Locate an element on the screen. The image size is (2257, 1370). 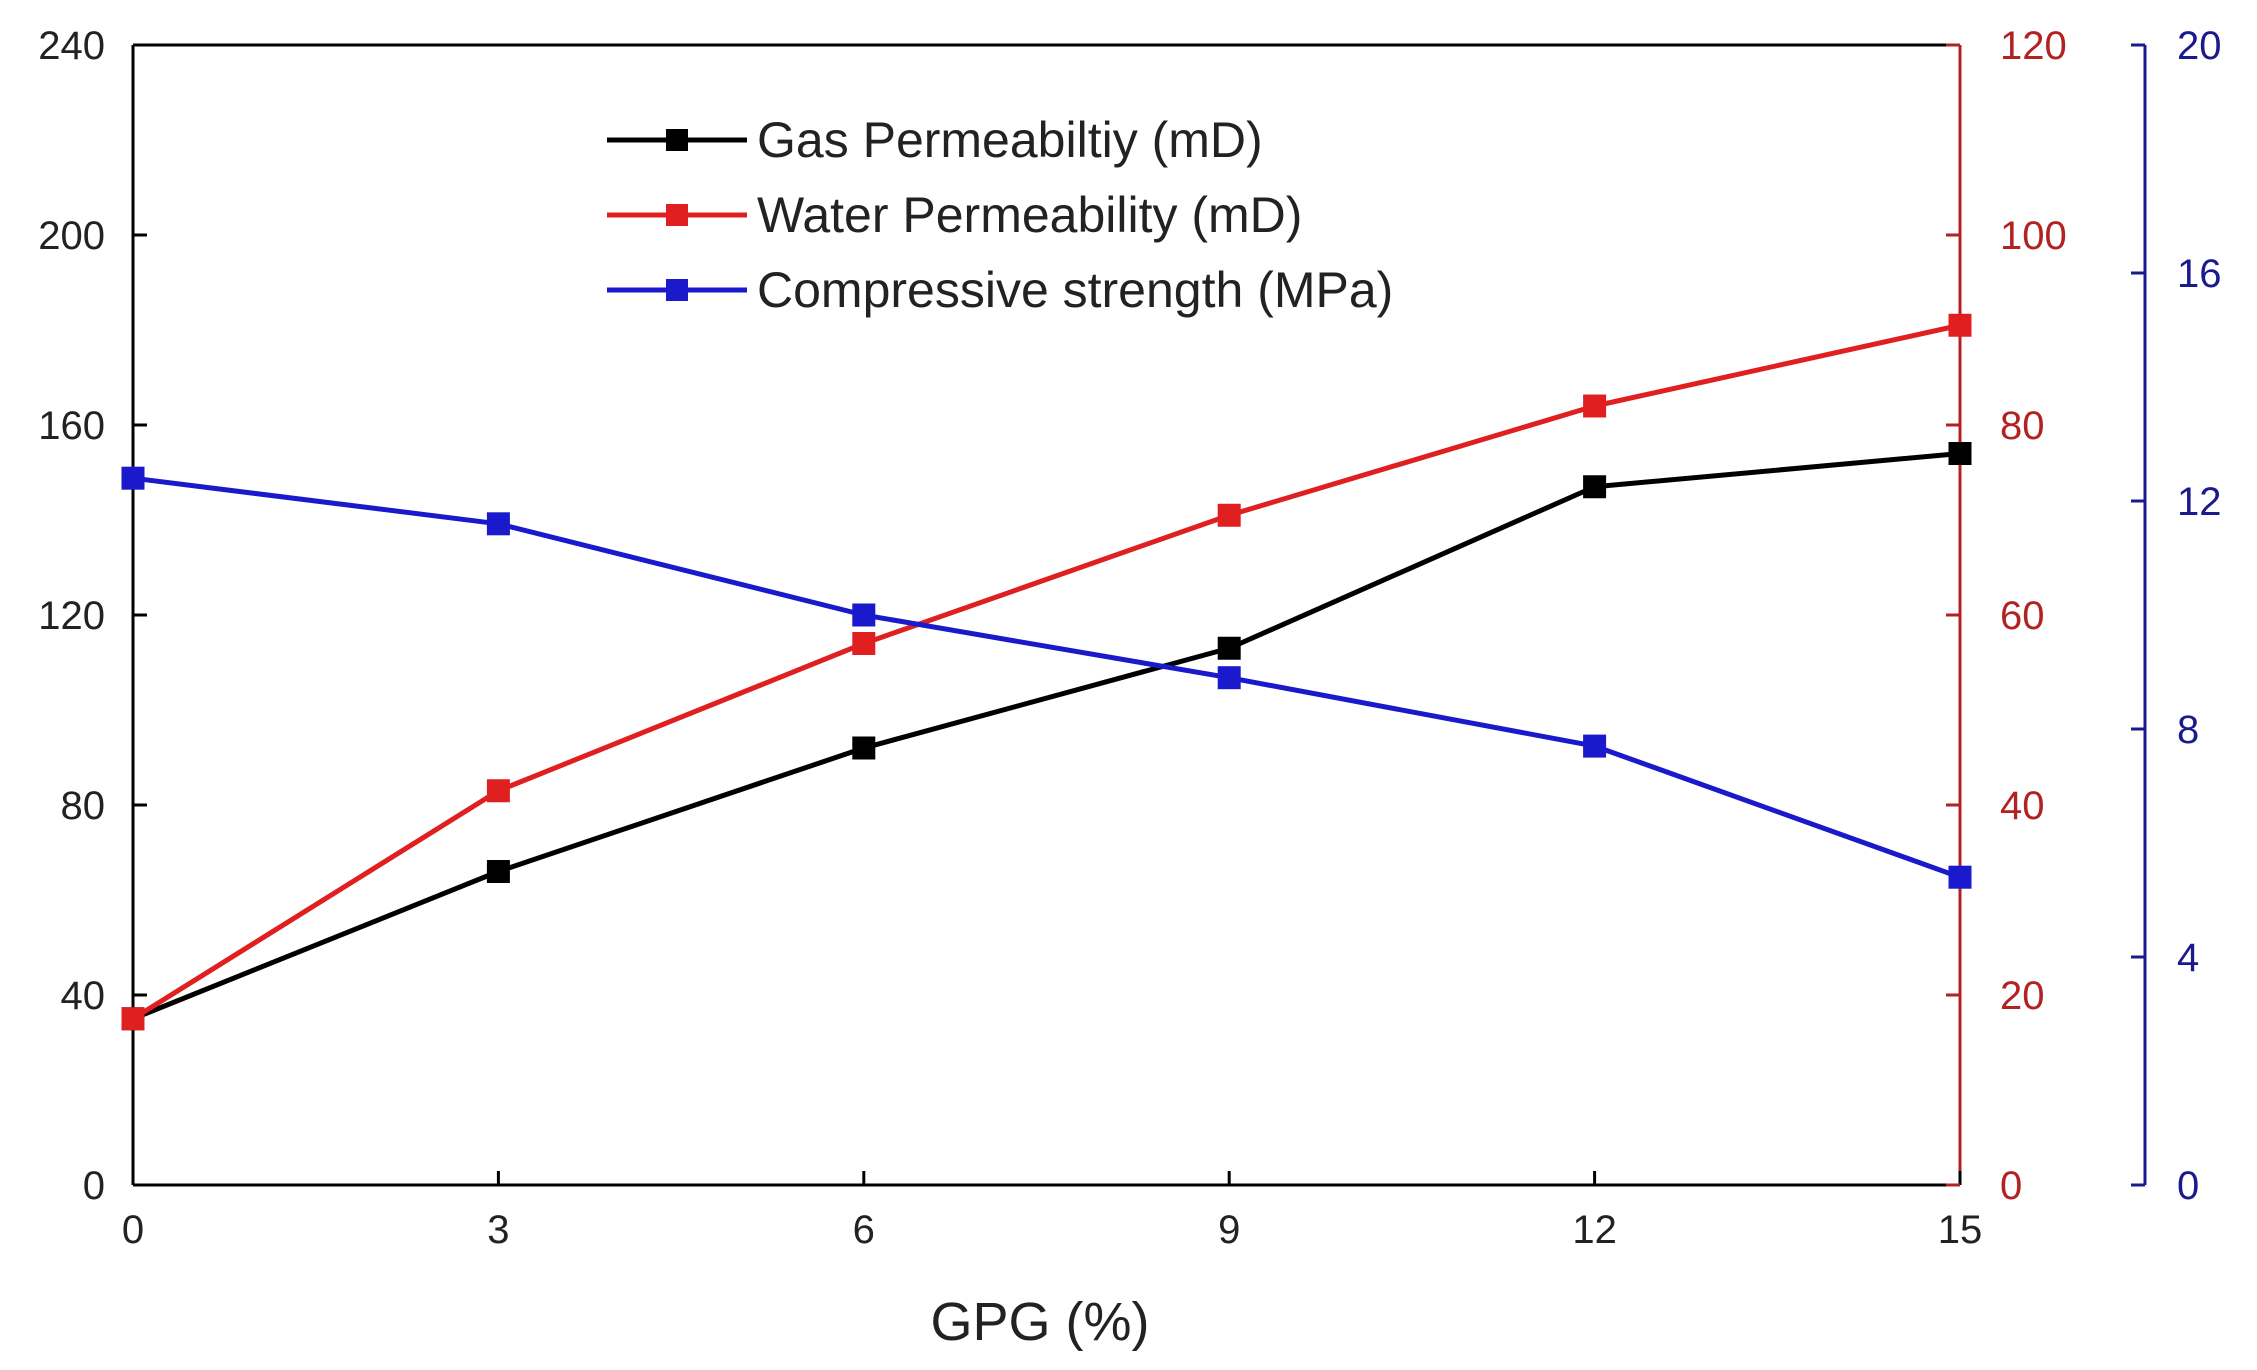
legend-label: Gas Permeabiltiy (mD) is located at coordinates (1010, 140).